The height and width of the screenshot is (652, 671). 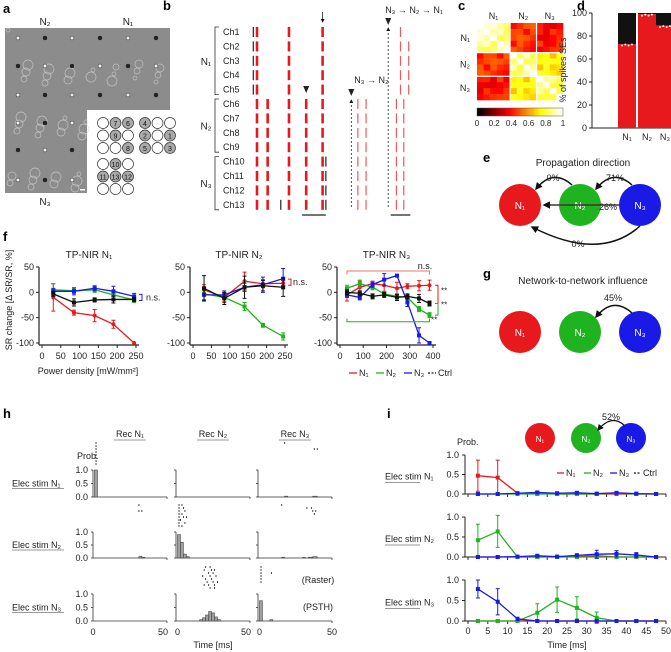 What do you see at coordinates (7, 413) in the screenshot?
I see `panel-label-h: h` at bounding box center [7, 413].